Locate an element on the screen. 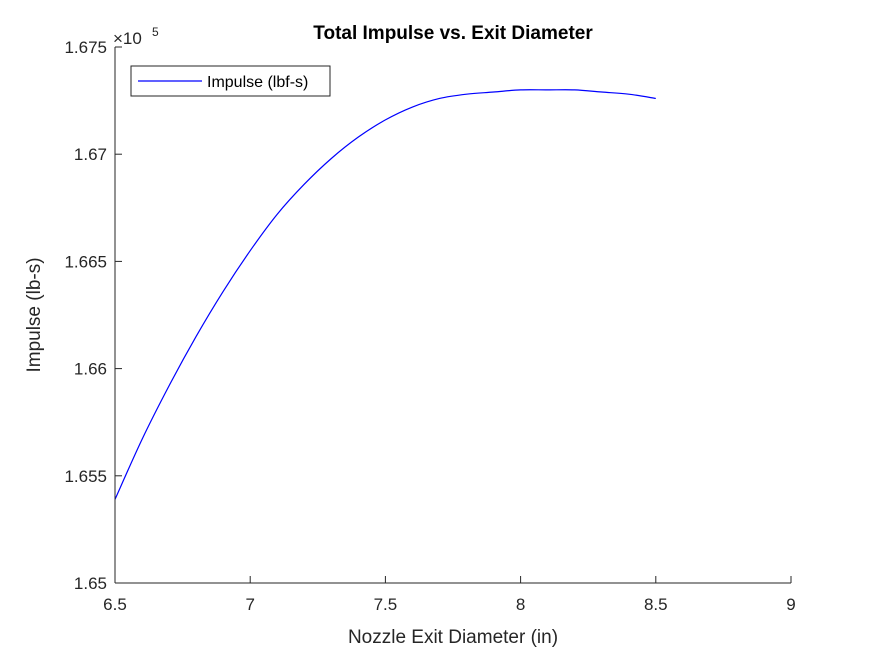 This screenshot has width=875, height=656. x-tick-label: 9 is located at coordinates (790, 604).